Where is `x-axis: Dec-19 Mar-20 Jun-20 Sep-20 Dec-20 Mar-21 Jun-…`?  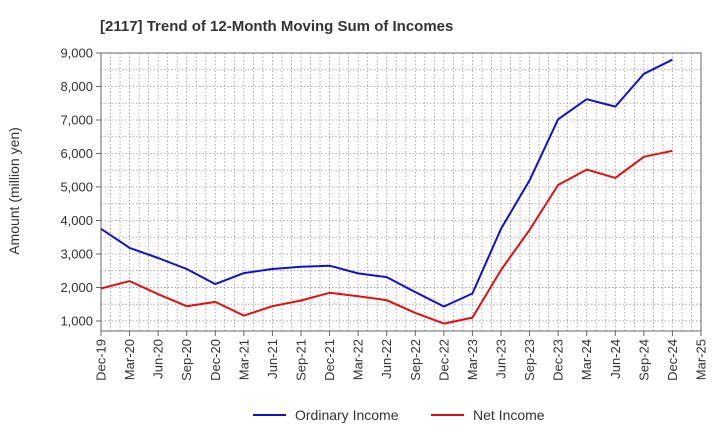 x-axis: Dec-19 Mar-20 Jun-20 Sep-20 Dec-20 Mar-21 Jun-… is located at coordinates (401, 356).